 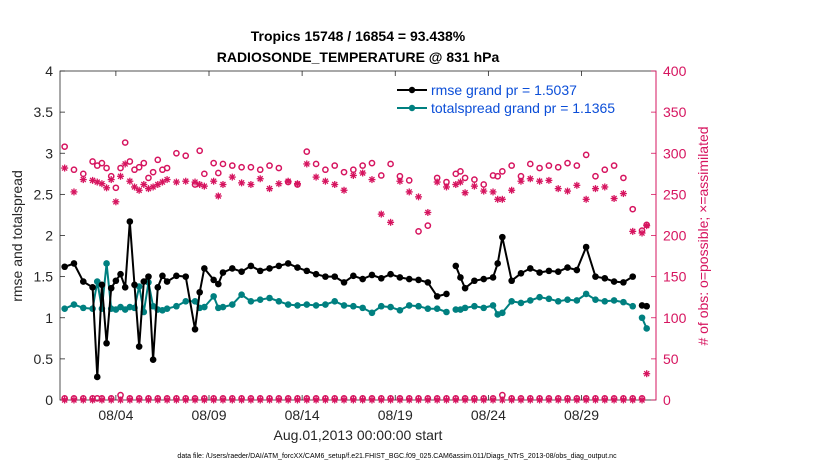 I want to click on chart-title-line1: Tropics 15748 / 16854 = 93.438%, so click(x=358, y=36).